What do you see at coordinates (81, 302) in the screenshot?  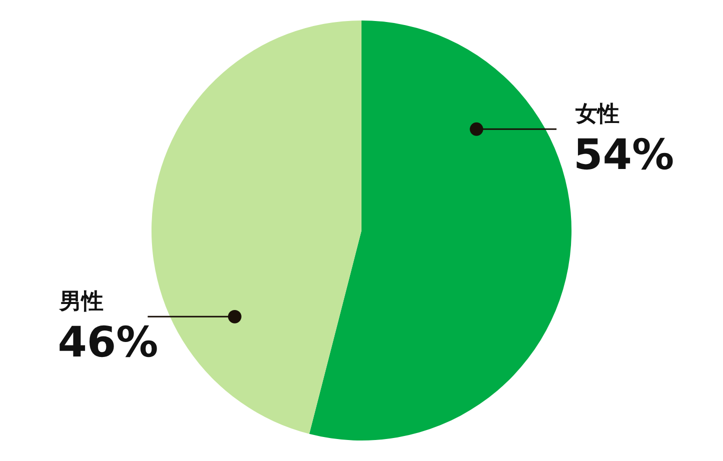 I see `slice-label: 男性` at bounding box center [81, 302].